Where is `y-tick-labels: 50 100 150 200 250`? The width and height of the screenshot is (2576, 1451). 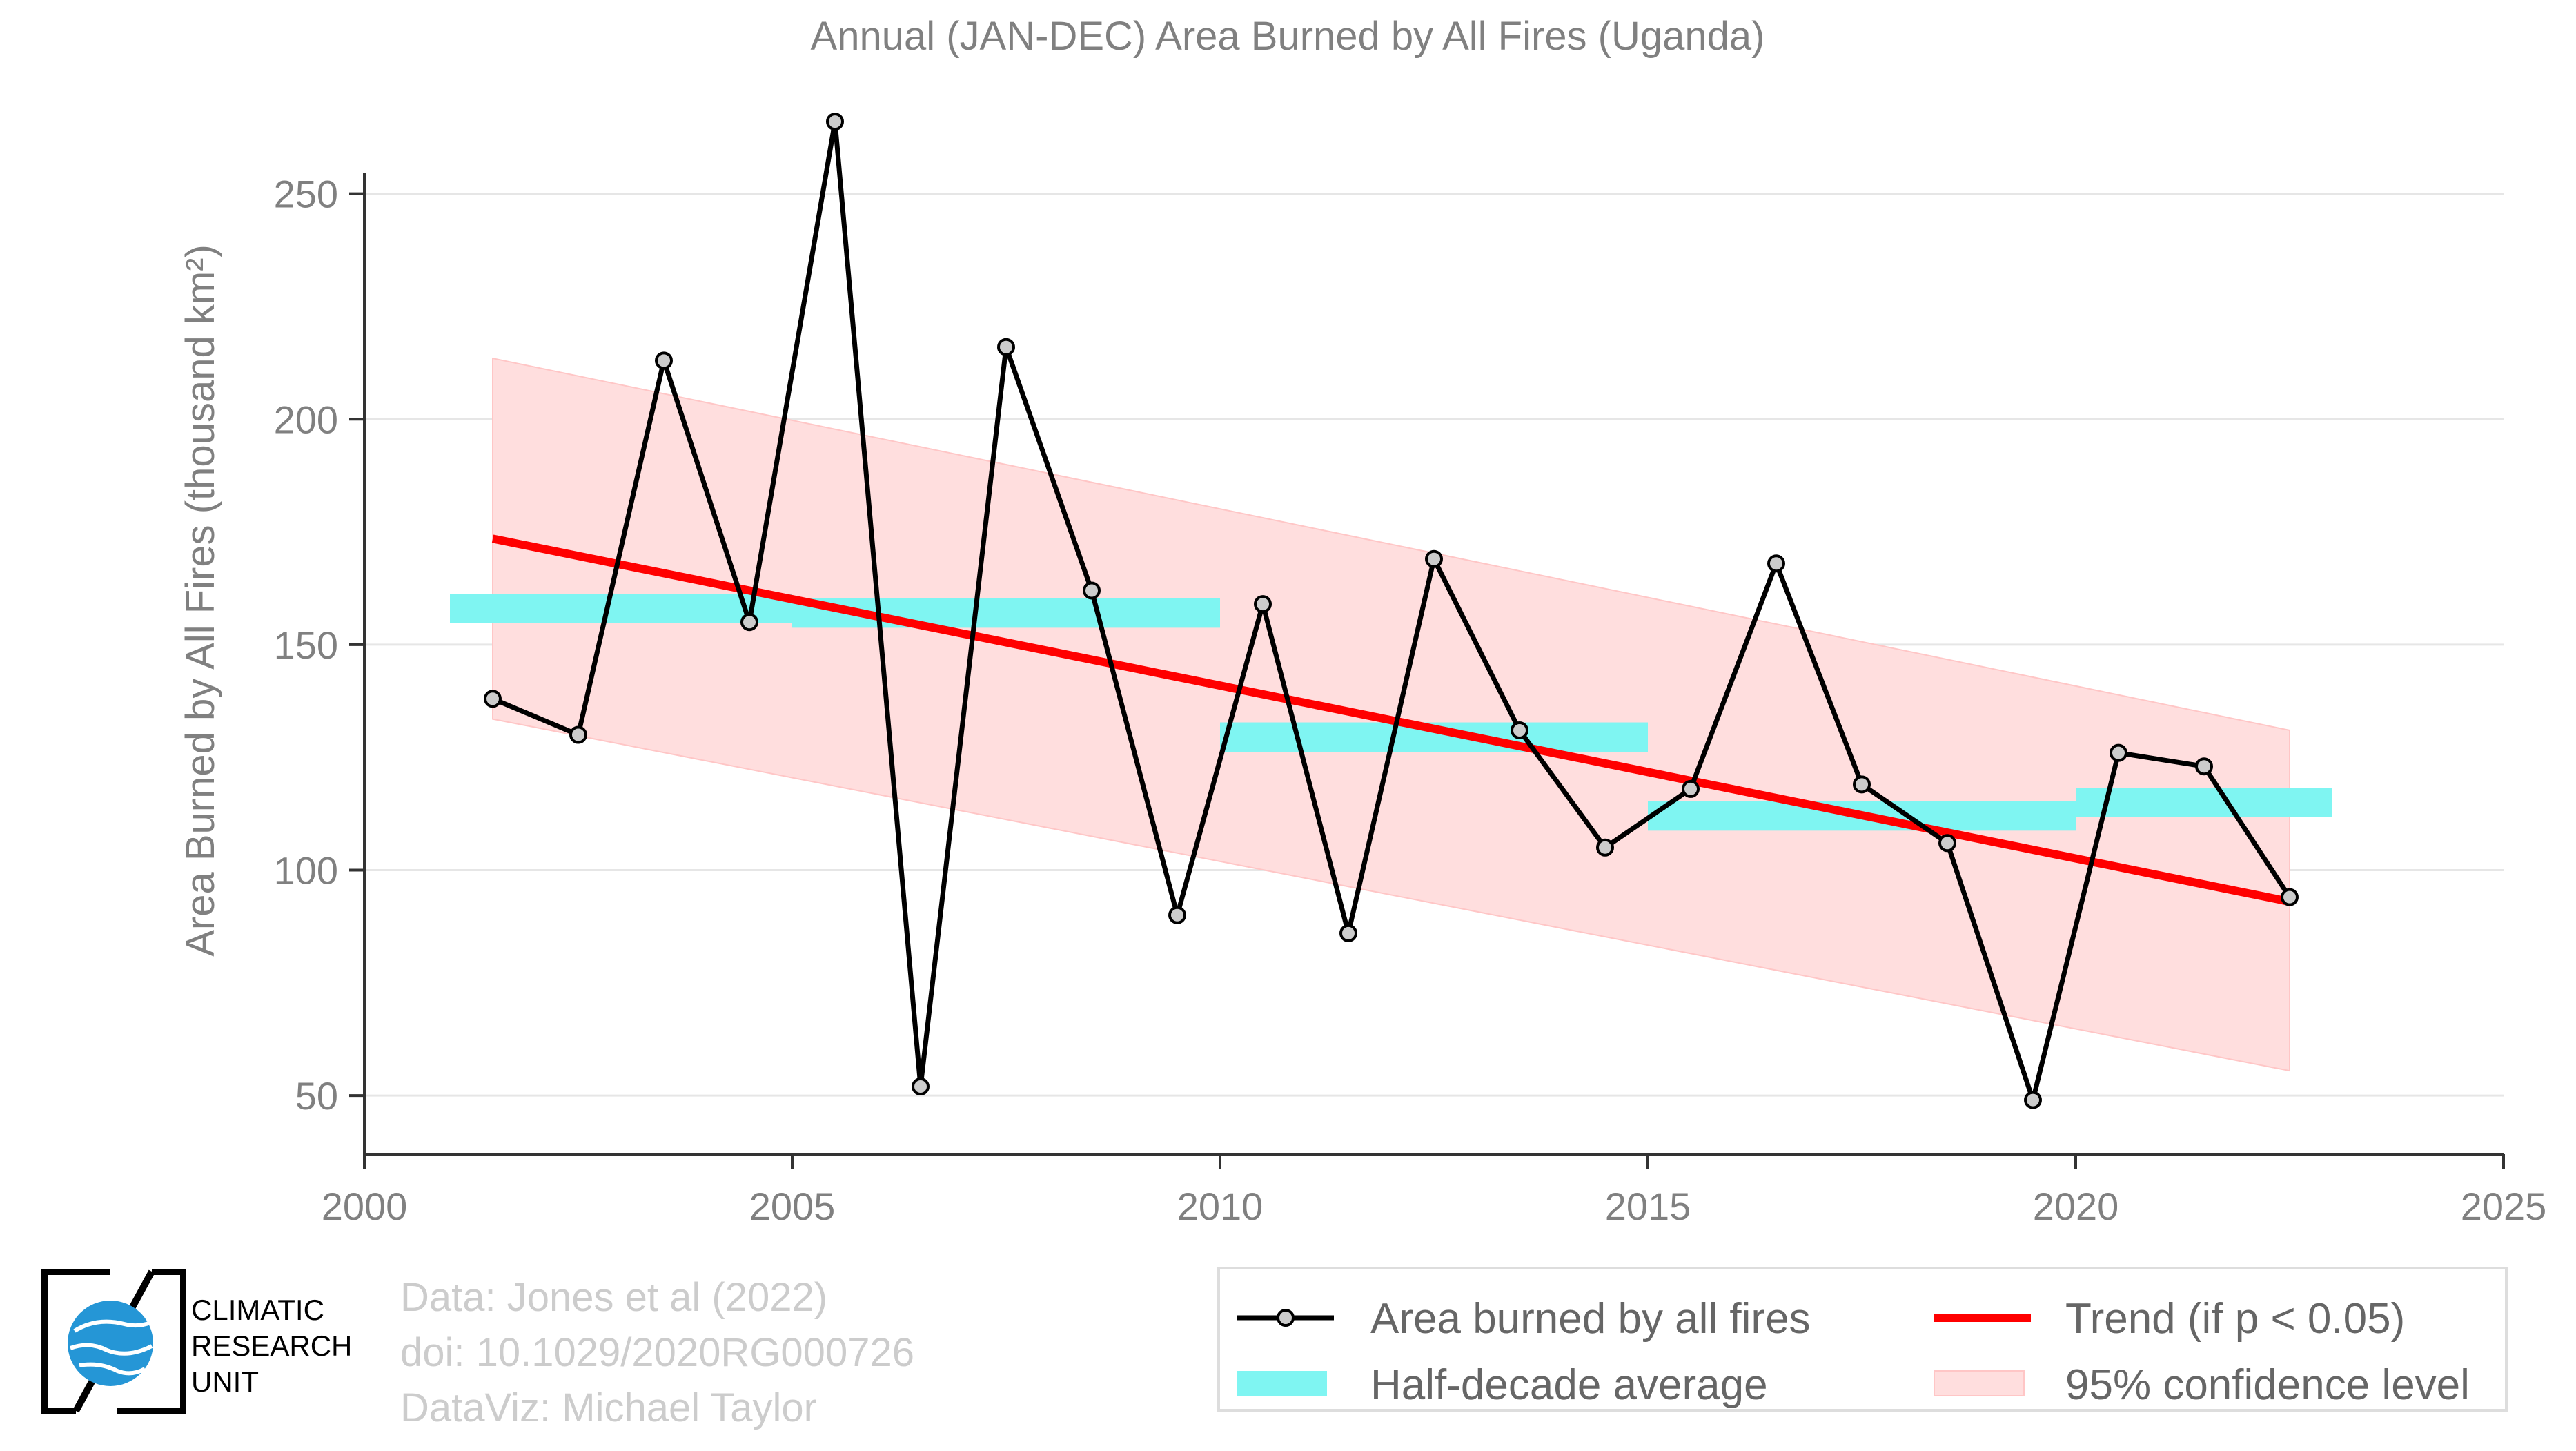
y-tick-labels: 50 100 150 200 250 is located at coordinates (319, 645).